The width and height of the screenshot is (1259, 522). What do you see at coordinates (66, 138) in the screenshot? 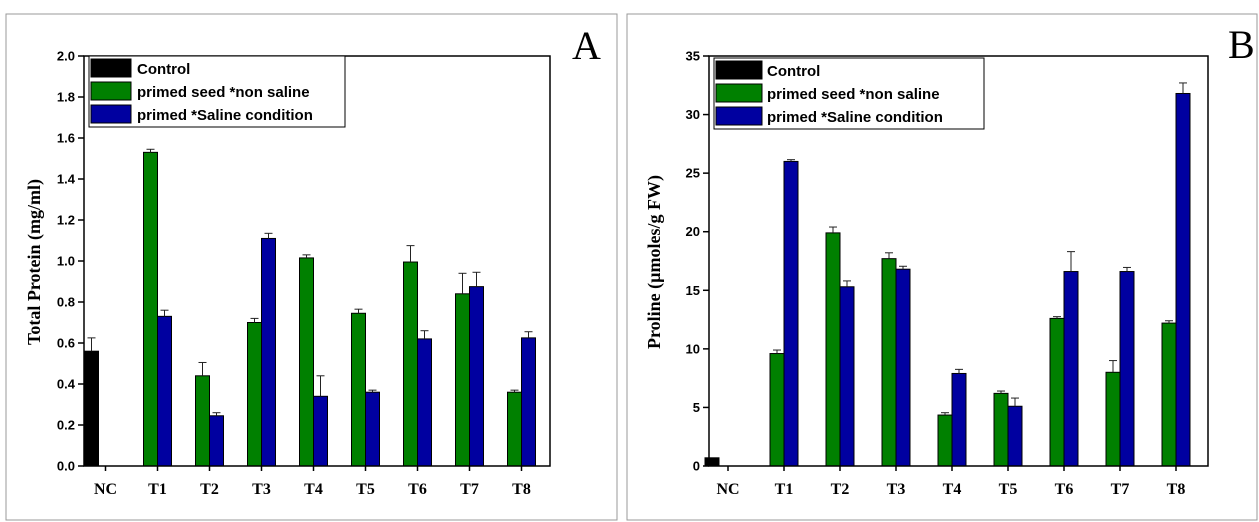
I see `y-tick-label: 1.6` at bounding box center [66, 138].